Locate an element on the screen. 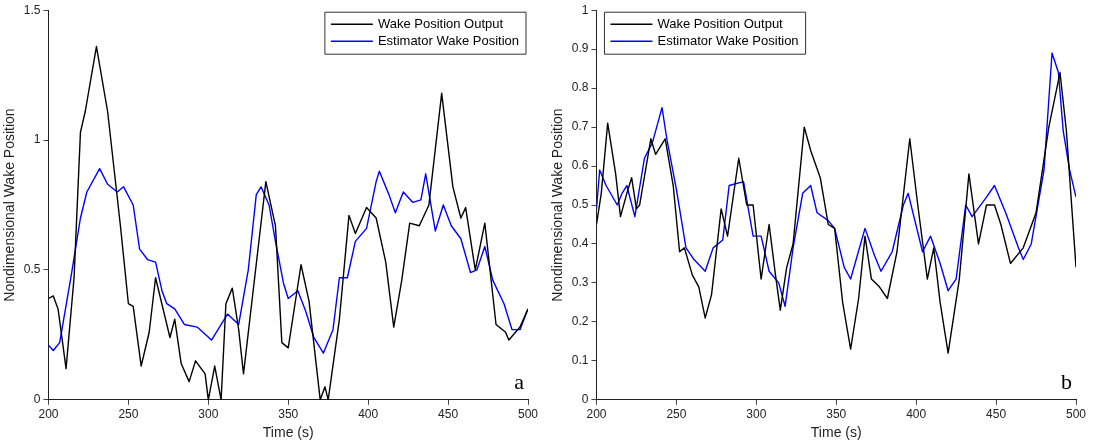 The width and height of the screenshot is (1097, 442). y-tick-label: 0.1 is located at coordinates (580, 360).